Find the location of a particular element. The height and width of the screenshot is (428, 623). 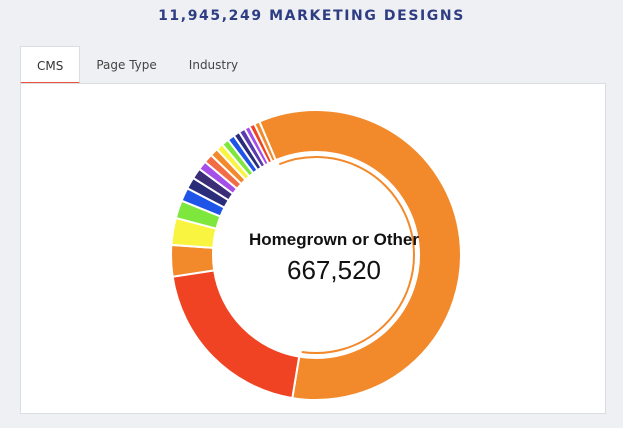

center-label: Homegrown or Other is located at coordinates (333, 239).